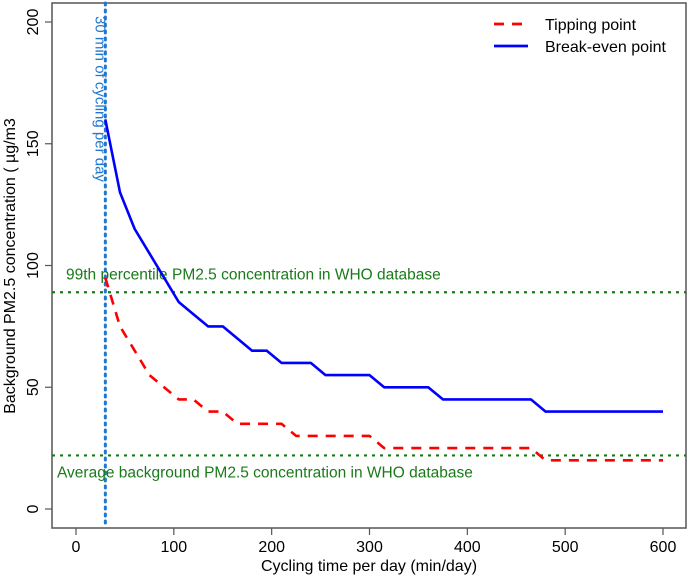 The height and width of the screenshot is (579, 689). I want to click on x-tick-label: 600, so click(663, 547).